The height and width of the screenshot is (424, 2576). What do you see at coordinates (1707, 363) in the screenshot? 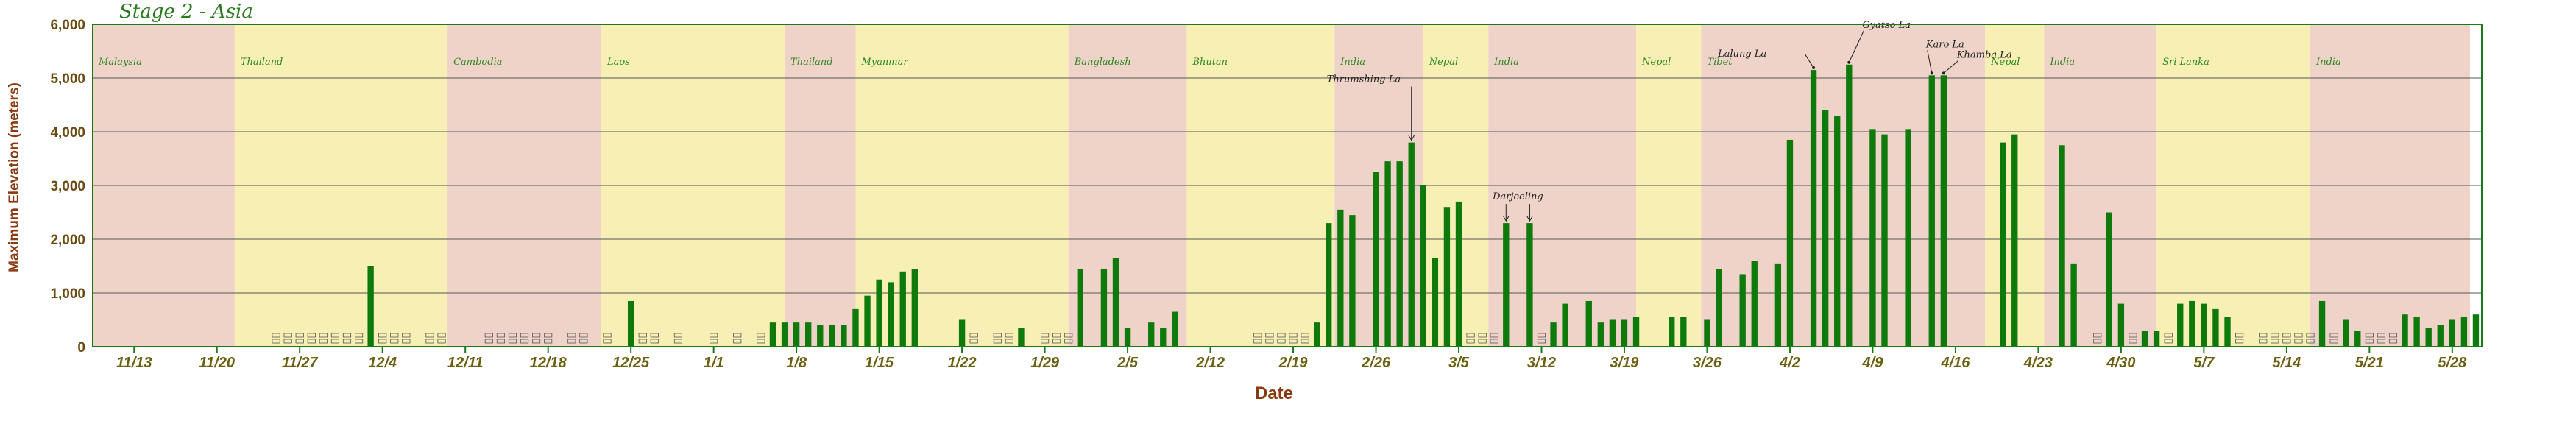
I see `x-tick-label: 3/26` at bounding box center [1707, 363].